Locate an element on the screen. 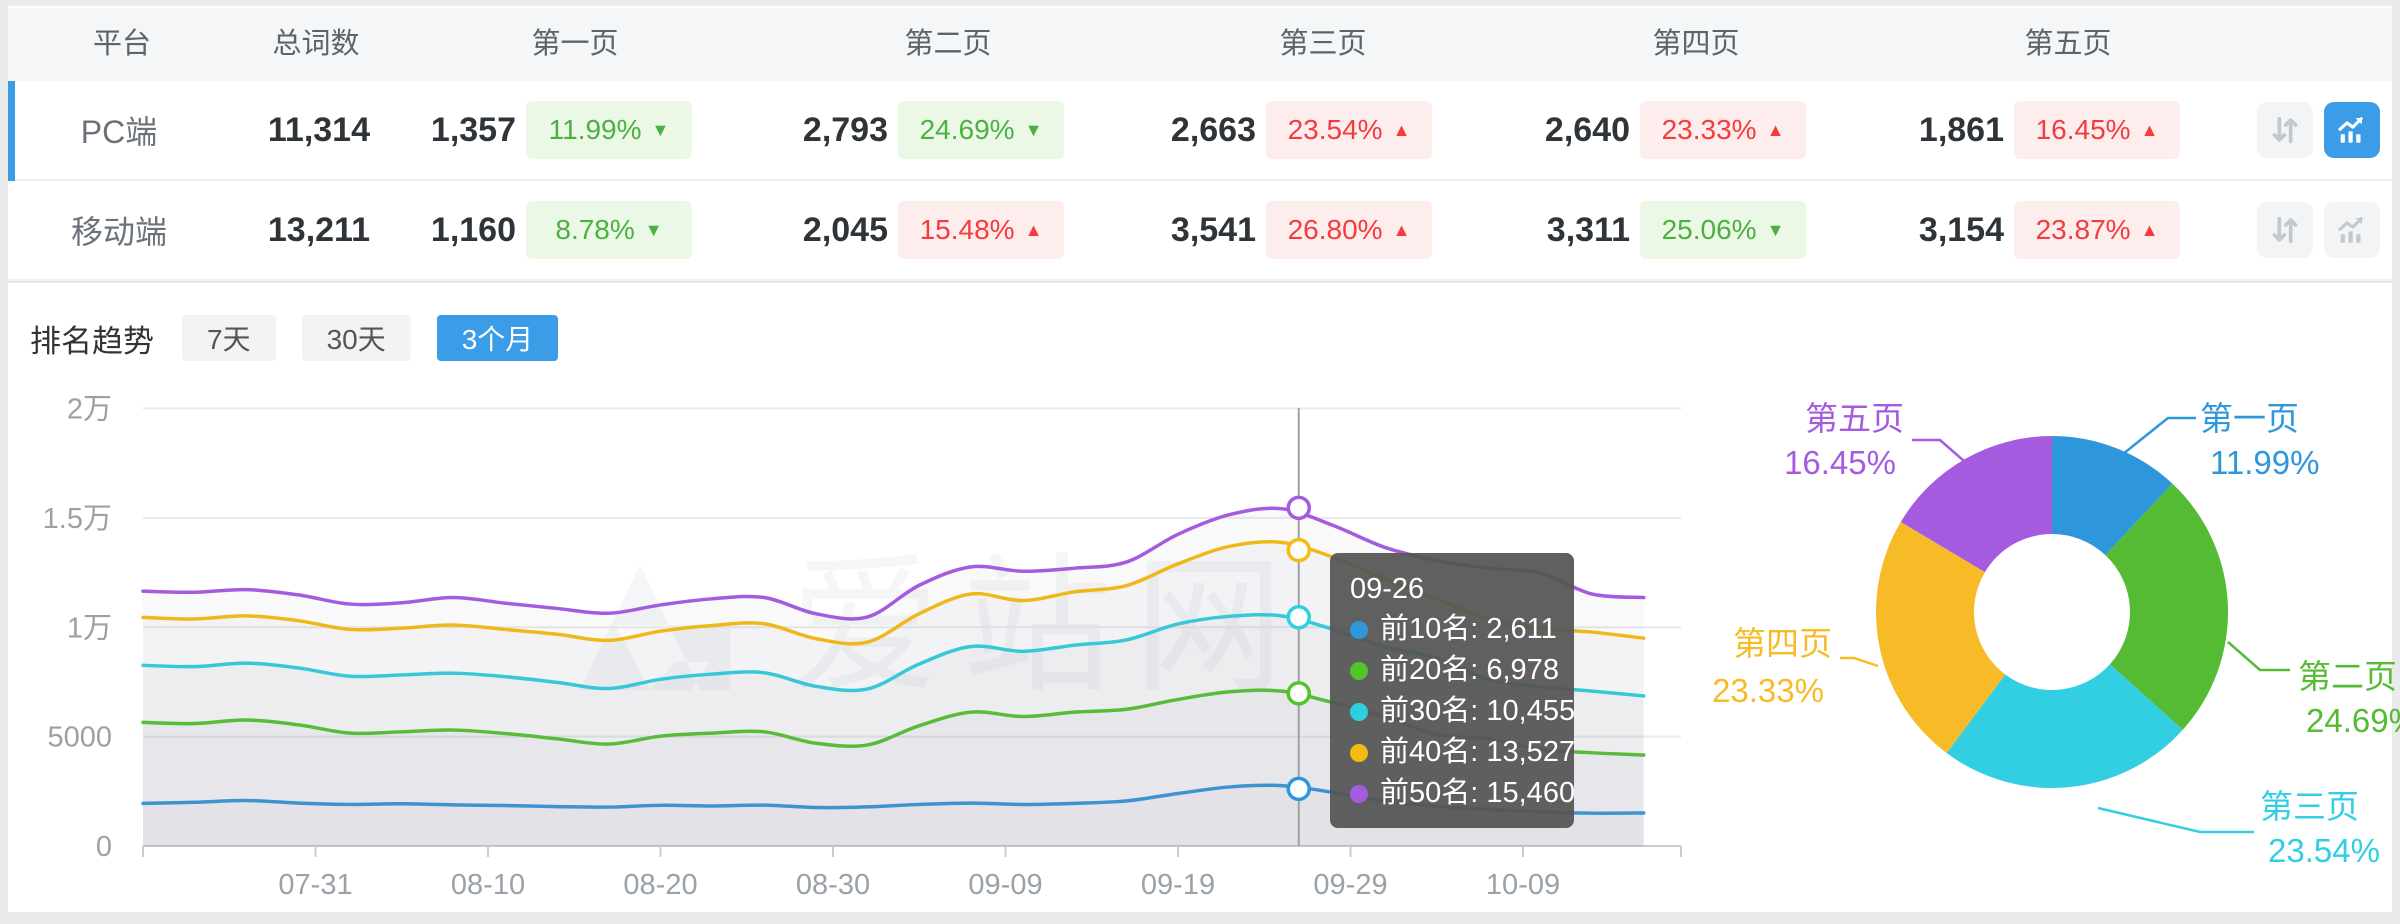 This screenshot has height=924, width=2400. hover-point-前40名 is located at coordinates (1298, 550).